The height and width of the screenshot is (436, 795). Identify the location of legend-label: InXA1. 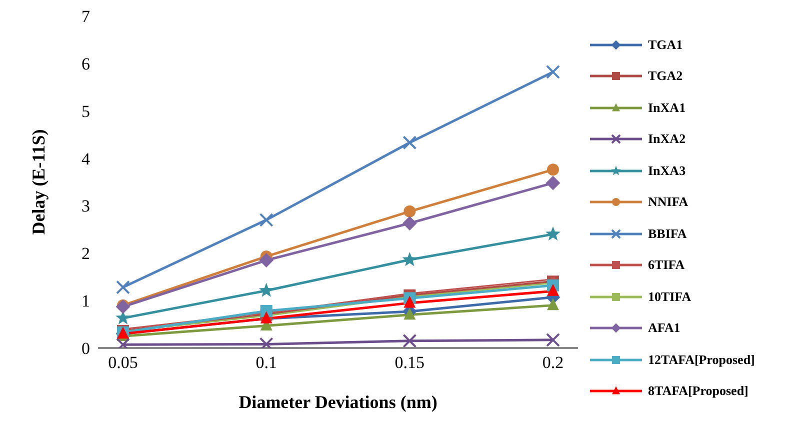
(667, 108).